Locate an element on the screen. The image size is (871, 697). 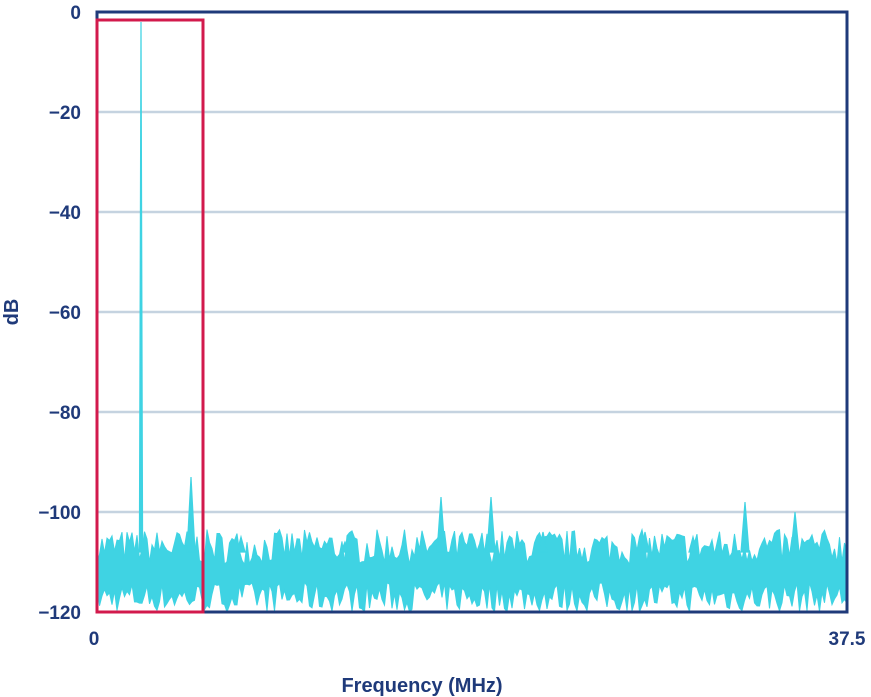
highlight-region is located at coordinates (150, 316).